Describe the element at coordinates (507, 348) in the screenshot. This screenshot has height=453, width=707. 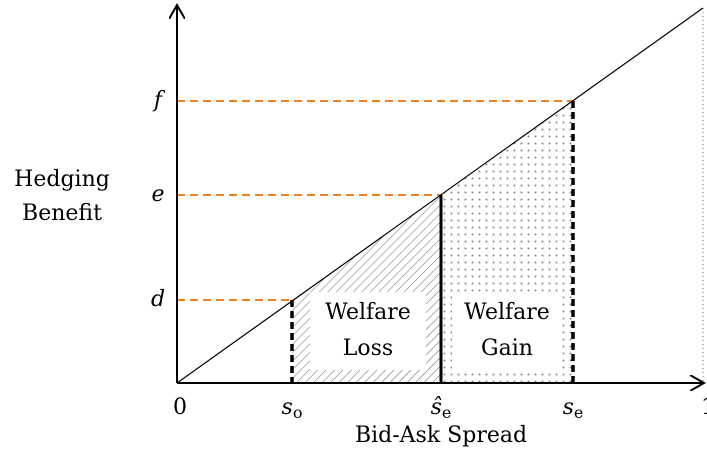
I see `region-label: Gain` at that location.